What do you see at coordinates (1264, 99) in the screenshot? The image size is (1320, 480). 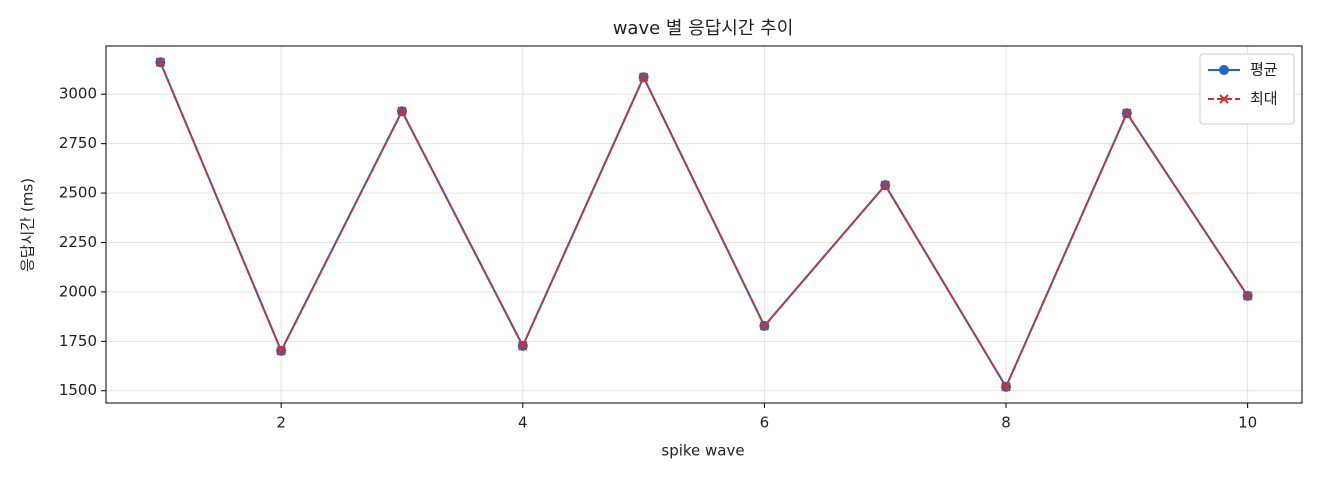 I see `legend-label: 최대` at bounding box center [1264, 99].